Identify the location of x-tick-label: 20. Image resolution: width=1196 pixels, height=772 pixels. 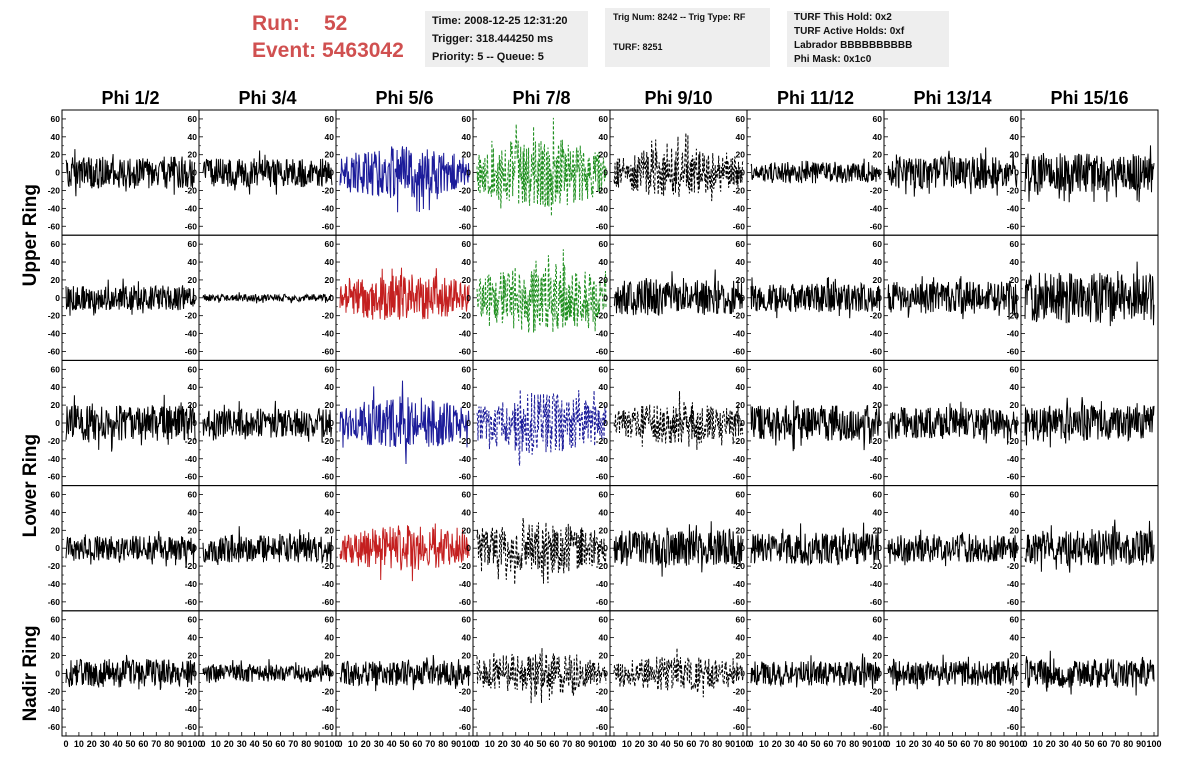
(92, 744).